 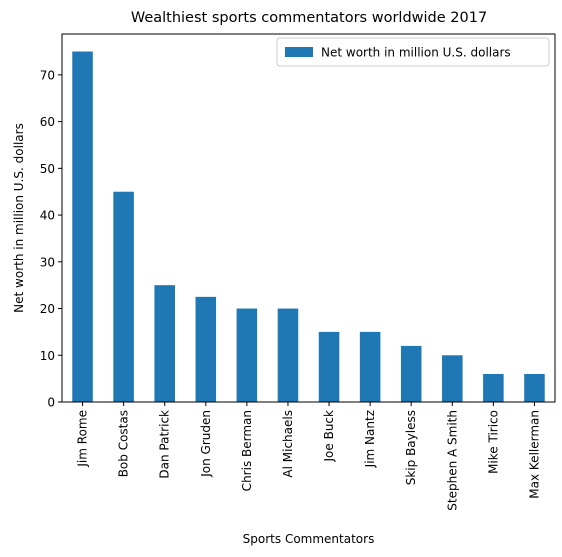 I want to click on bar-max-kellerman, so click(x=534, y=387).